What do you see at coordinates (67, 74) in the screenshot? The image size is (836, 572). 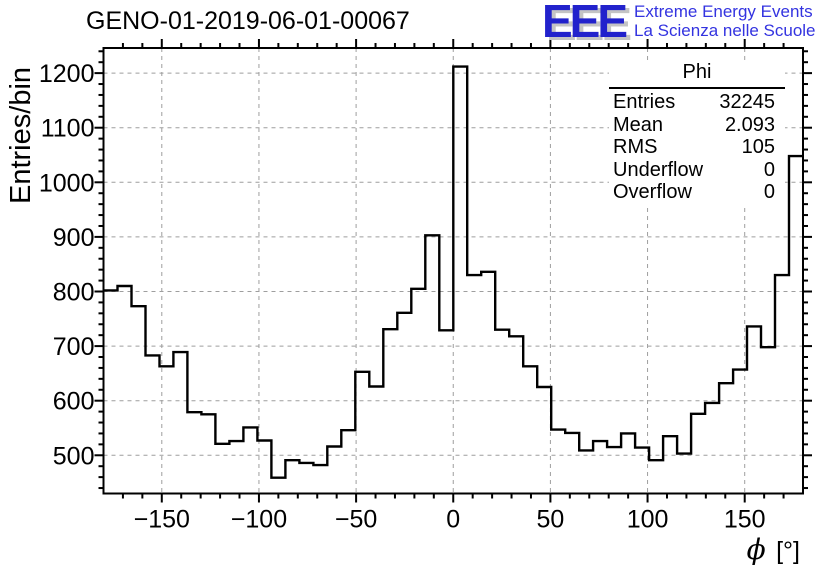 I see `y-tick-label: 1200` at bounding box center [67, 74].